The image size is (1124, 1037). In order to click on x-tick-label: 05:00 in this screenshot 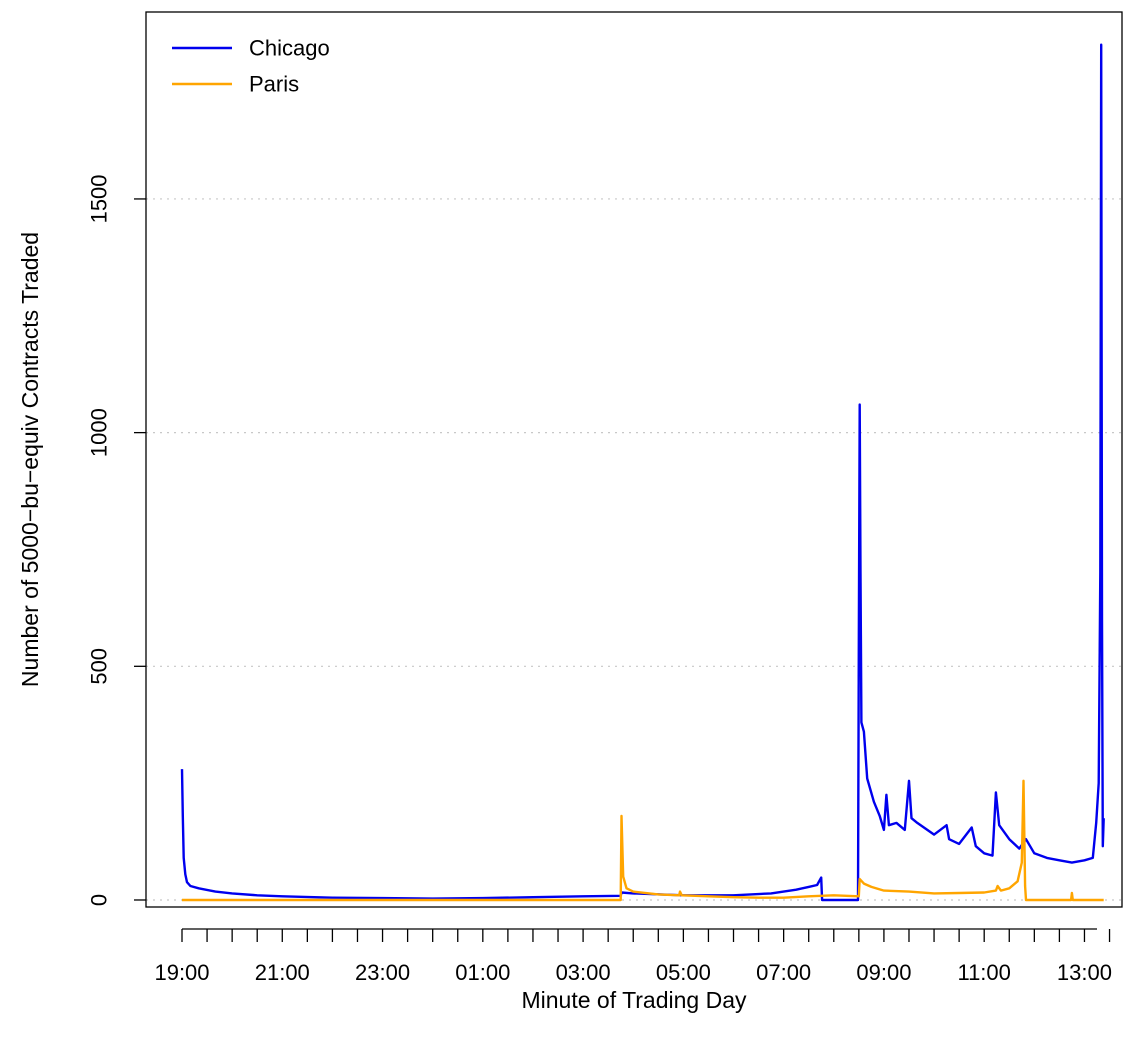, I will do `click(683, 972)`.